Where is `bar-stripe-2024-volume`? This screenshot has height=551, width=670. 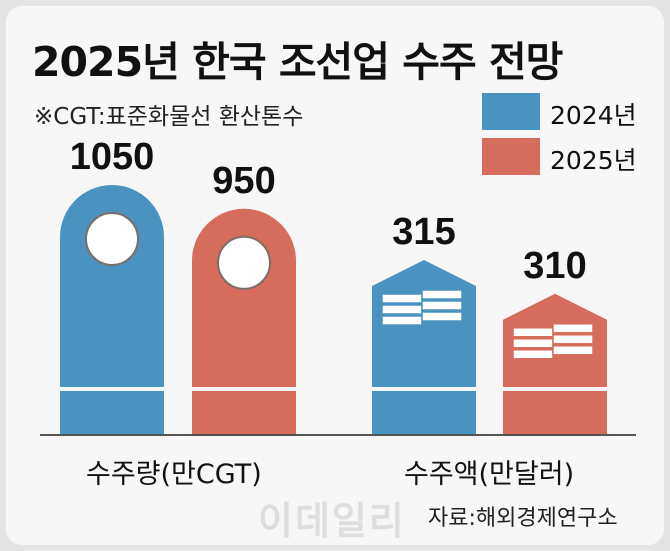 bar-stripe-2024-volume is located at coordinates (112, 389).